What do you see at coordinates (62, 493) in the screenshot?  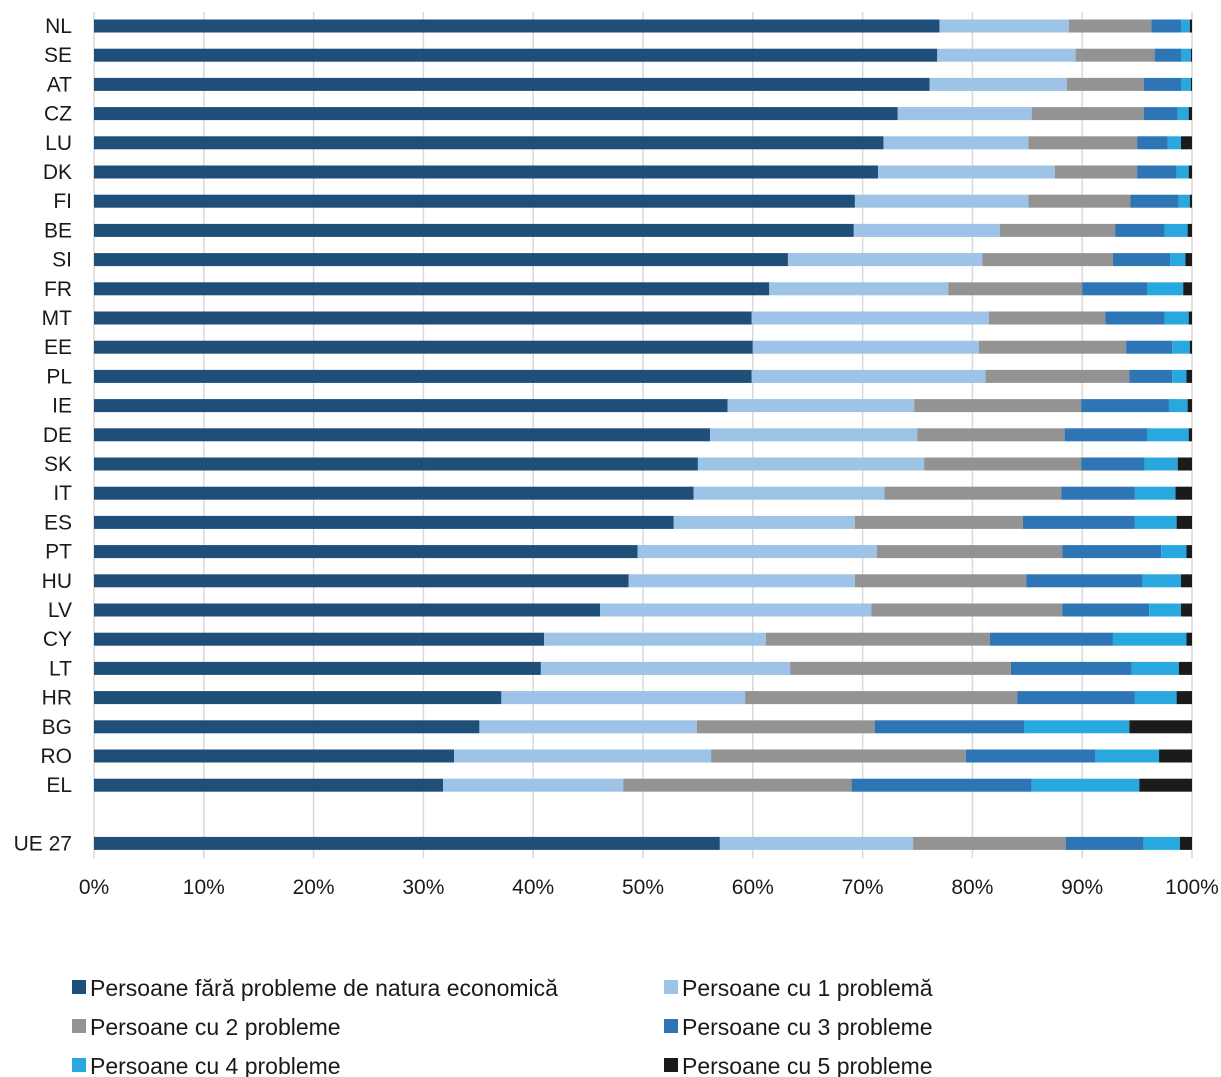 I see `category-label: IT` at bounding box center [62, 493].